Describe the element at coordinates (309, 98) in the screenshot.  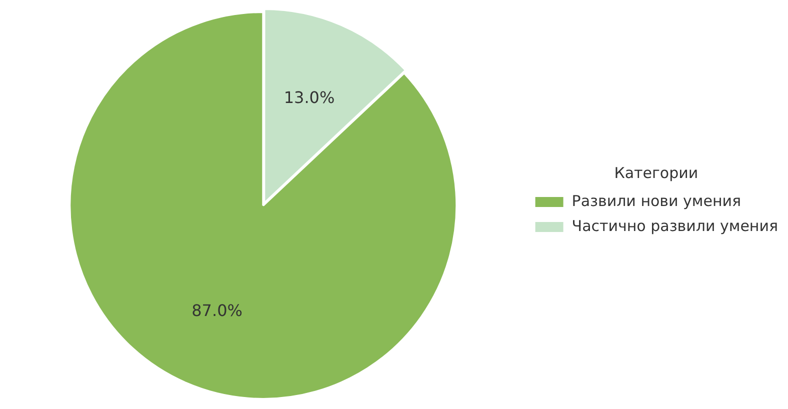
I see `data-label: 13.0%` at that location.